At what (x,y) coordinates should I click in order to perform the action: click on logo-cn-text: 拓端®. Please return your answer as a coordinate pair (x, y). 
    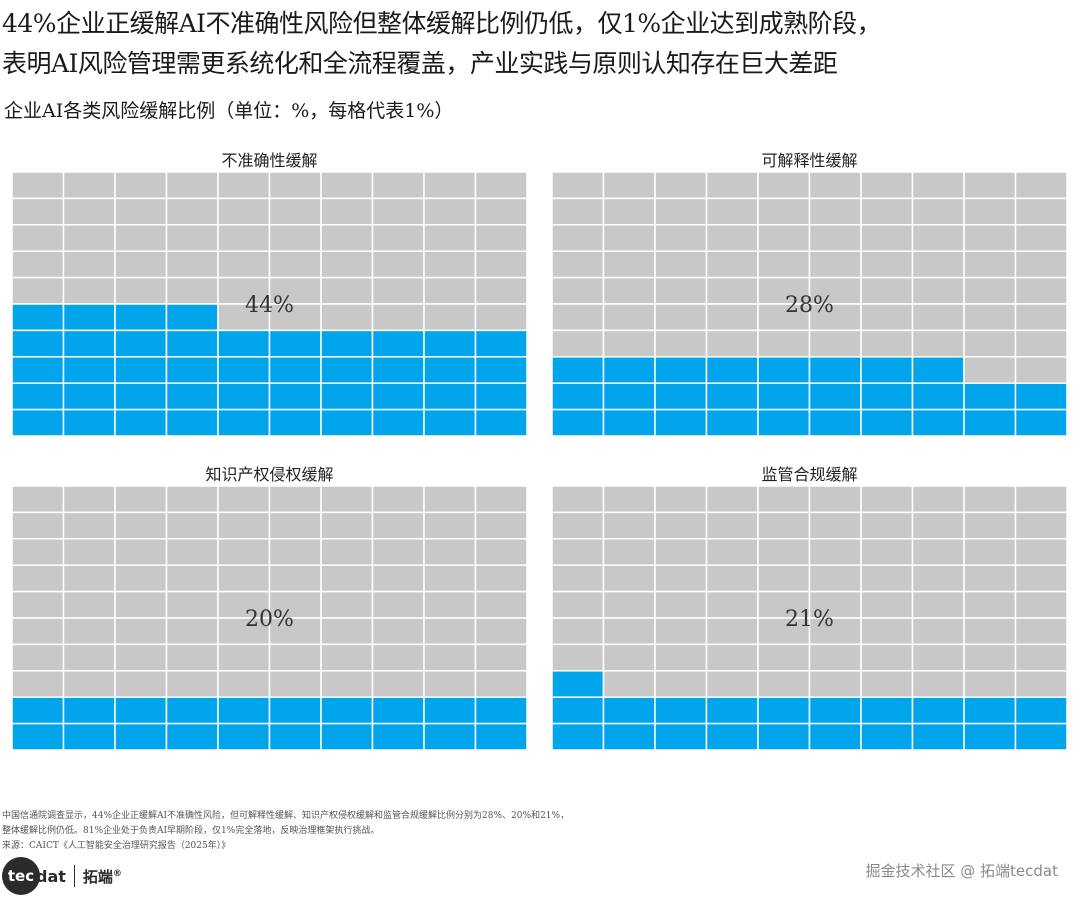
    Looking at the image, I should click on (102, 876).